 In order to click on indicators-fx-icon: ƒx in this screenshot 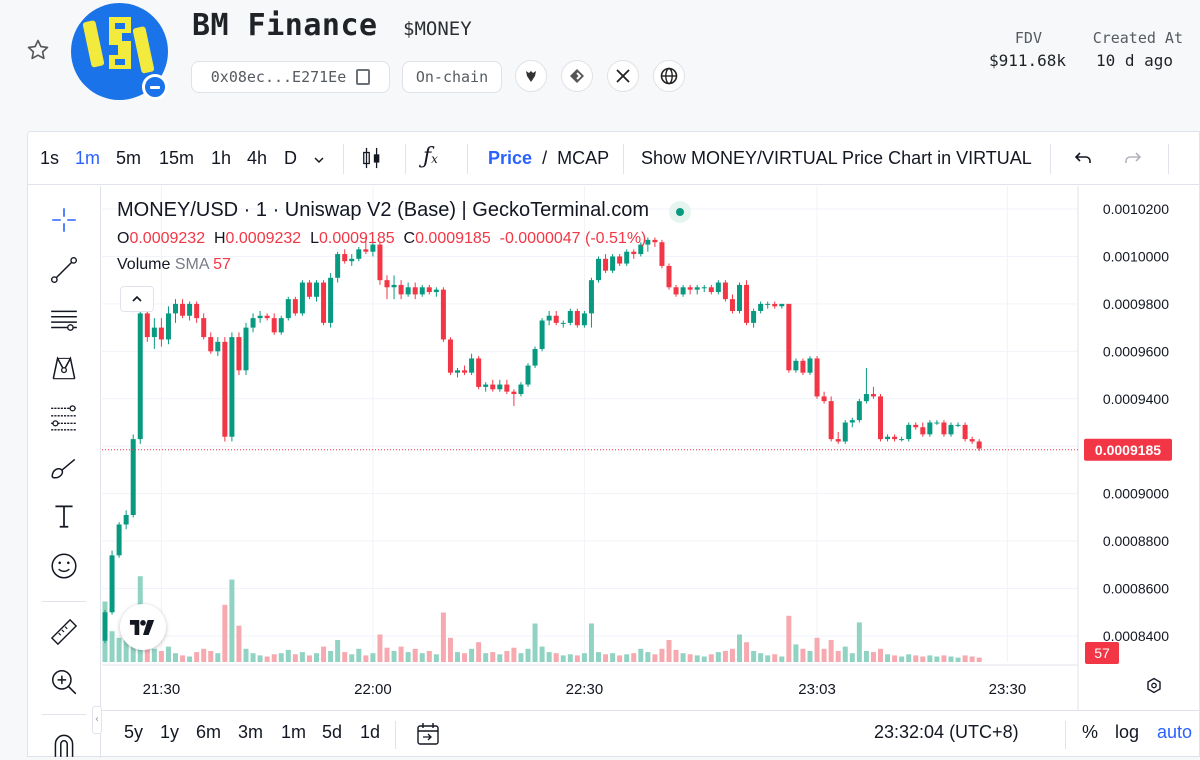, I will do `click(430, 156)`.